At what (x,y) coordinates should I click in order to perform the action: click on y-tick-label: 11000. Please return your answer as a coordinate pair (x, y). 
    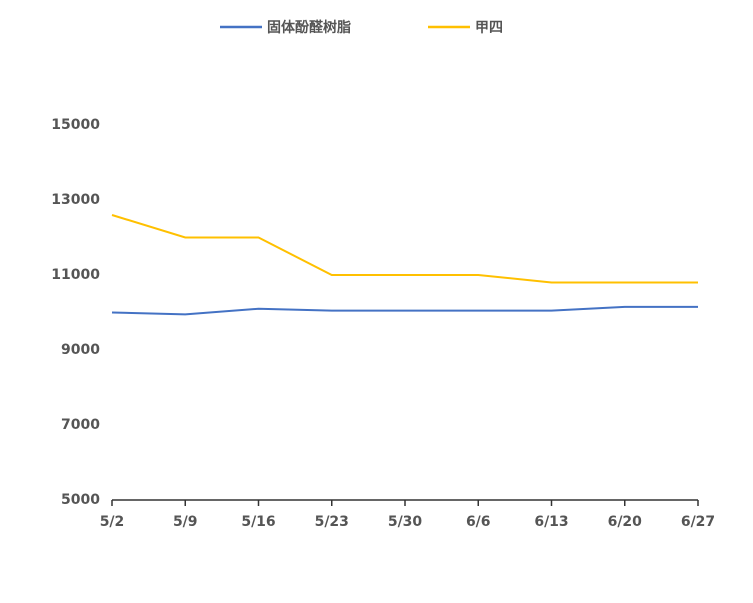
    Looking at the image, I should click on (75, 275).